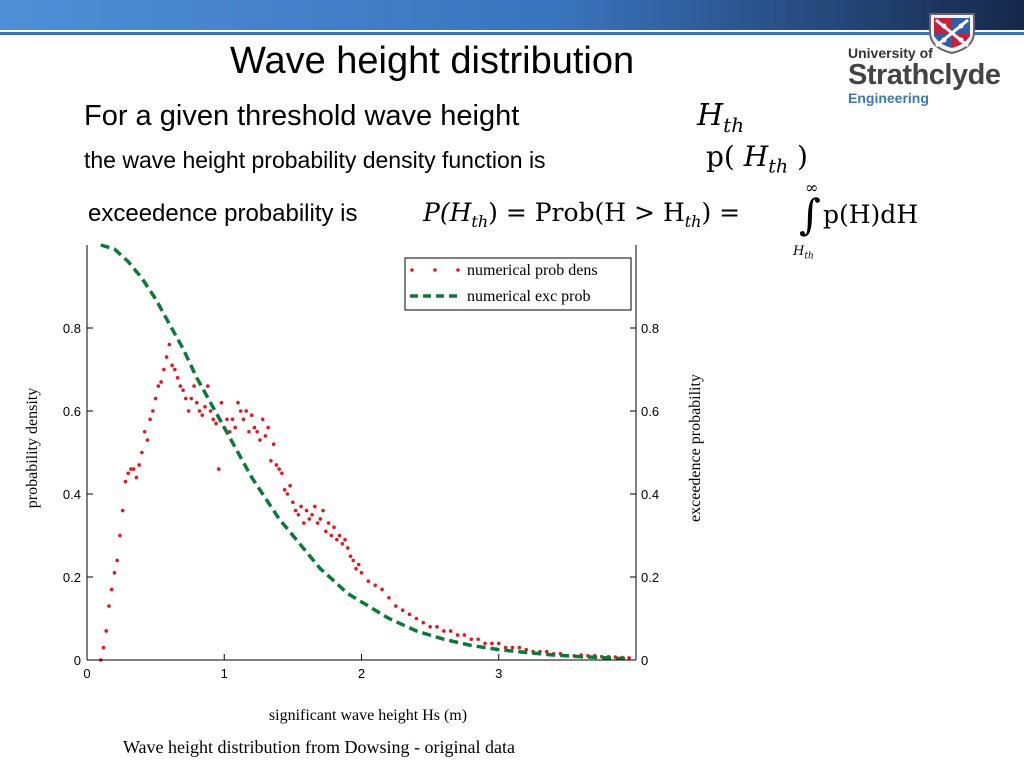  I want to click on logo-engineering: Engineering, so click(888, 98).